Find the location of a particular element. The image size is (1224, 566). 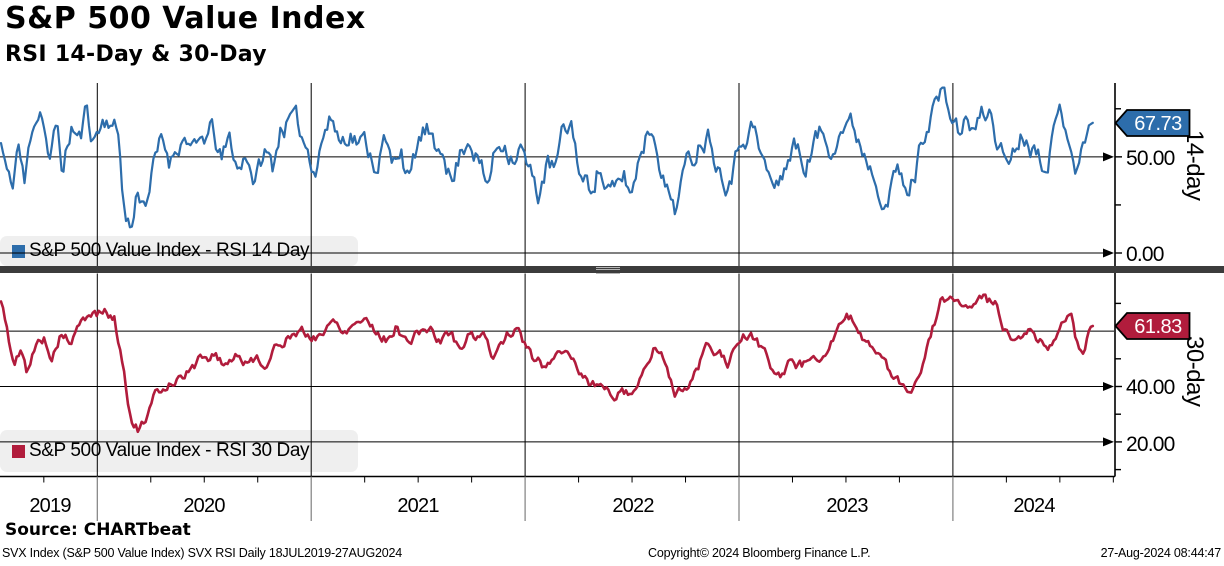

rsi30-badge-value: 61.83 is located at coordinates (1158, 327).